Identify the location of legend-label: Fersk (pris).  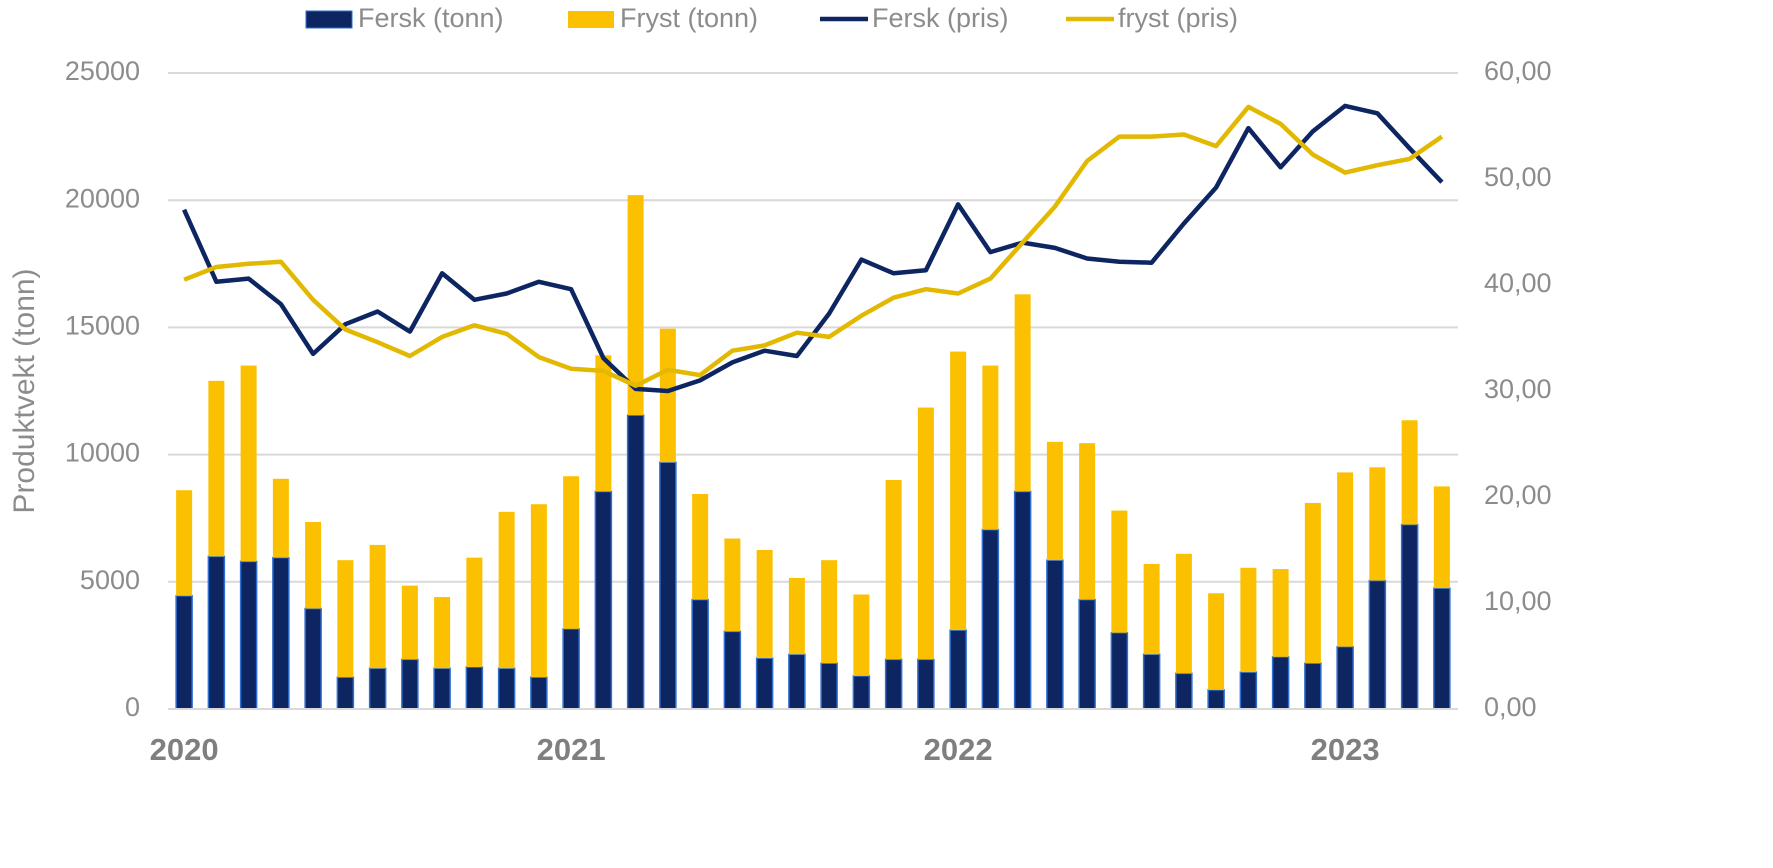
(940, 18).